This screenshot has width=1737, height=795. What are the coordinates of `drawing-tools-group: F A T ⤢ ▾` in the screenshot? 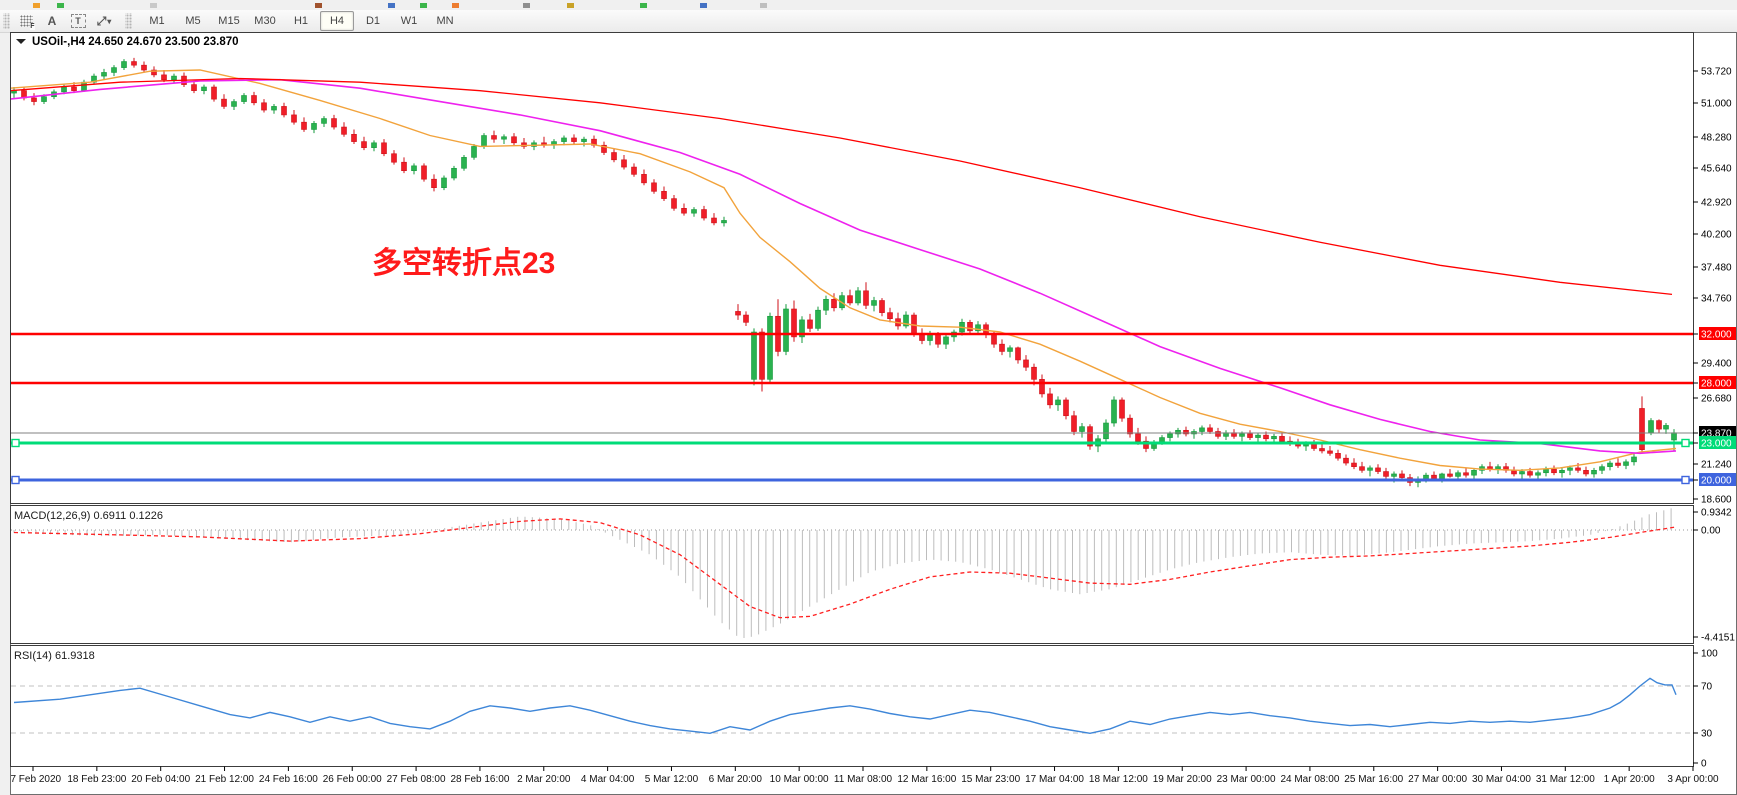 It's located at (65, 21).